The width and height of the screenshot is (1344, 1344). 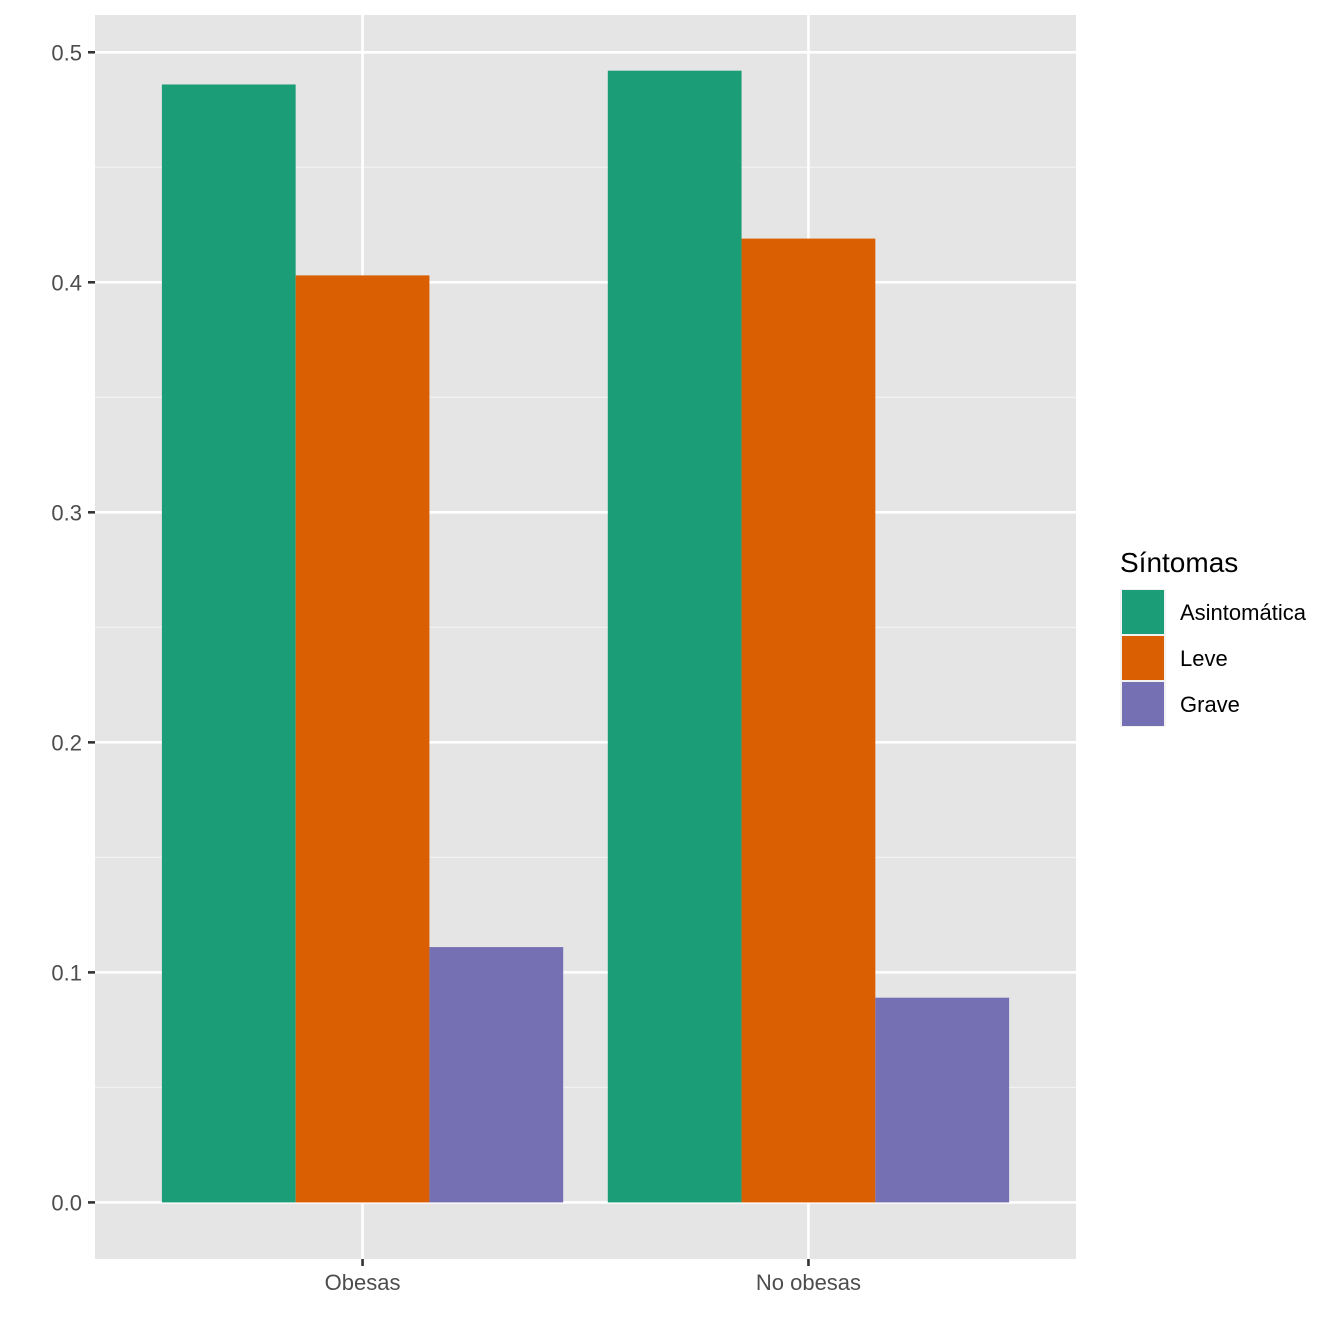 What do you see at coordinates (73, 627) in the screenshot?
I see `y-axis: 0.0 0.1 0.2 0.3 0.4 0.5` at bounding box center [73, 627].